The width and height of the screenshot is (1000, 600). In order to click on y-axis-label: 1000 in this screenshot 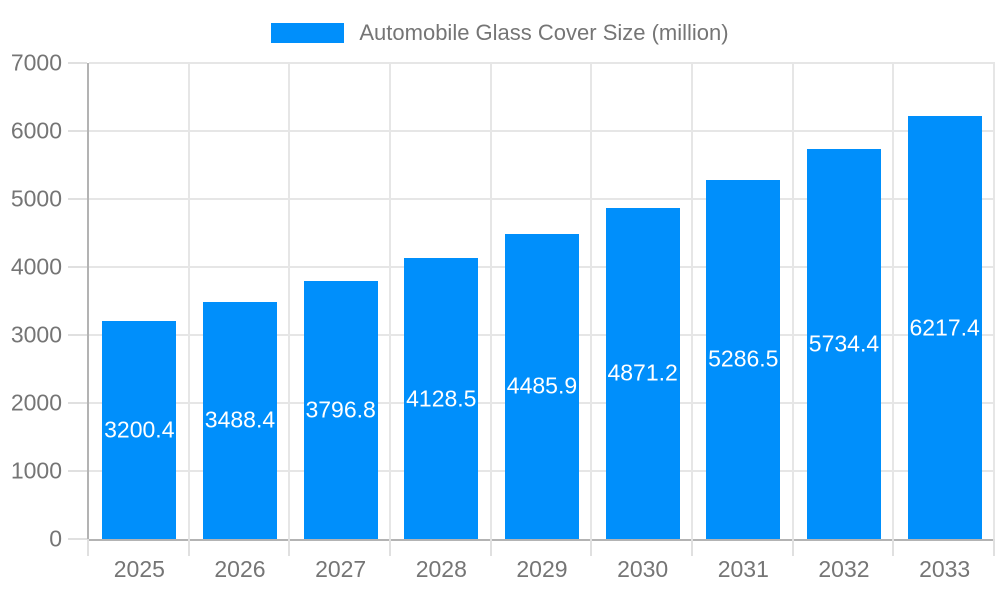, I will do `click(36, 470)`.